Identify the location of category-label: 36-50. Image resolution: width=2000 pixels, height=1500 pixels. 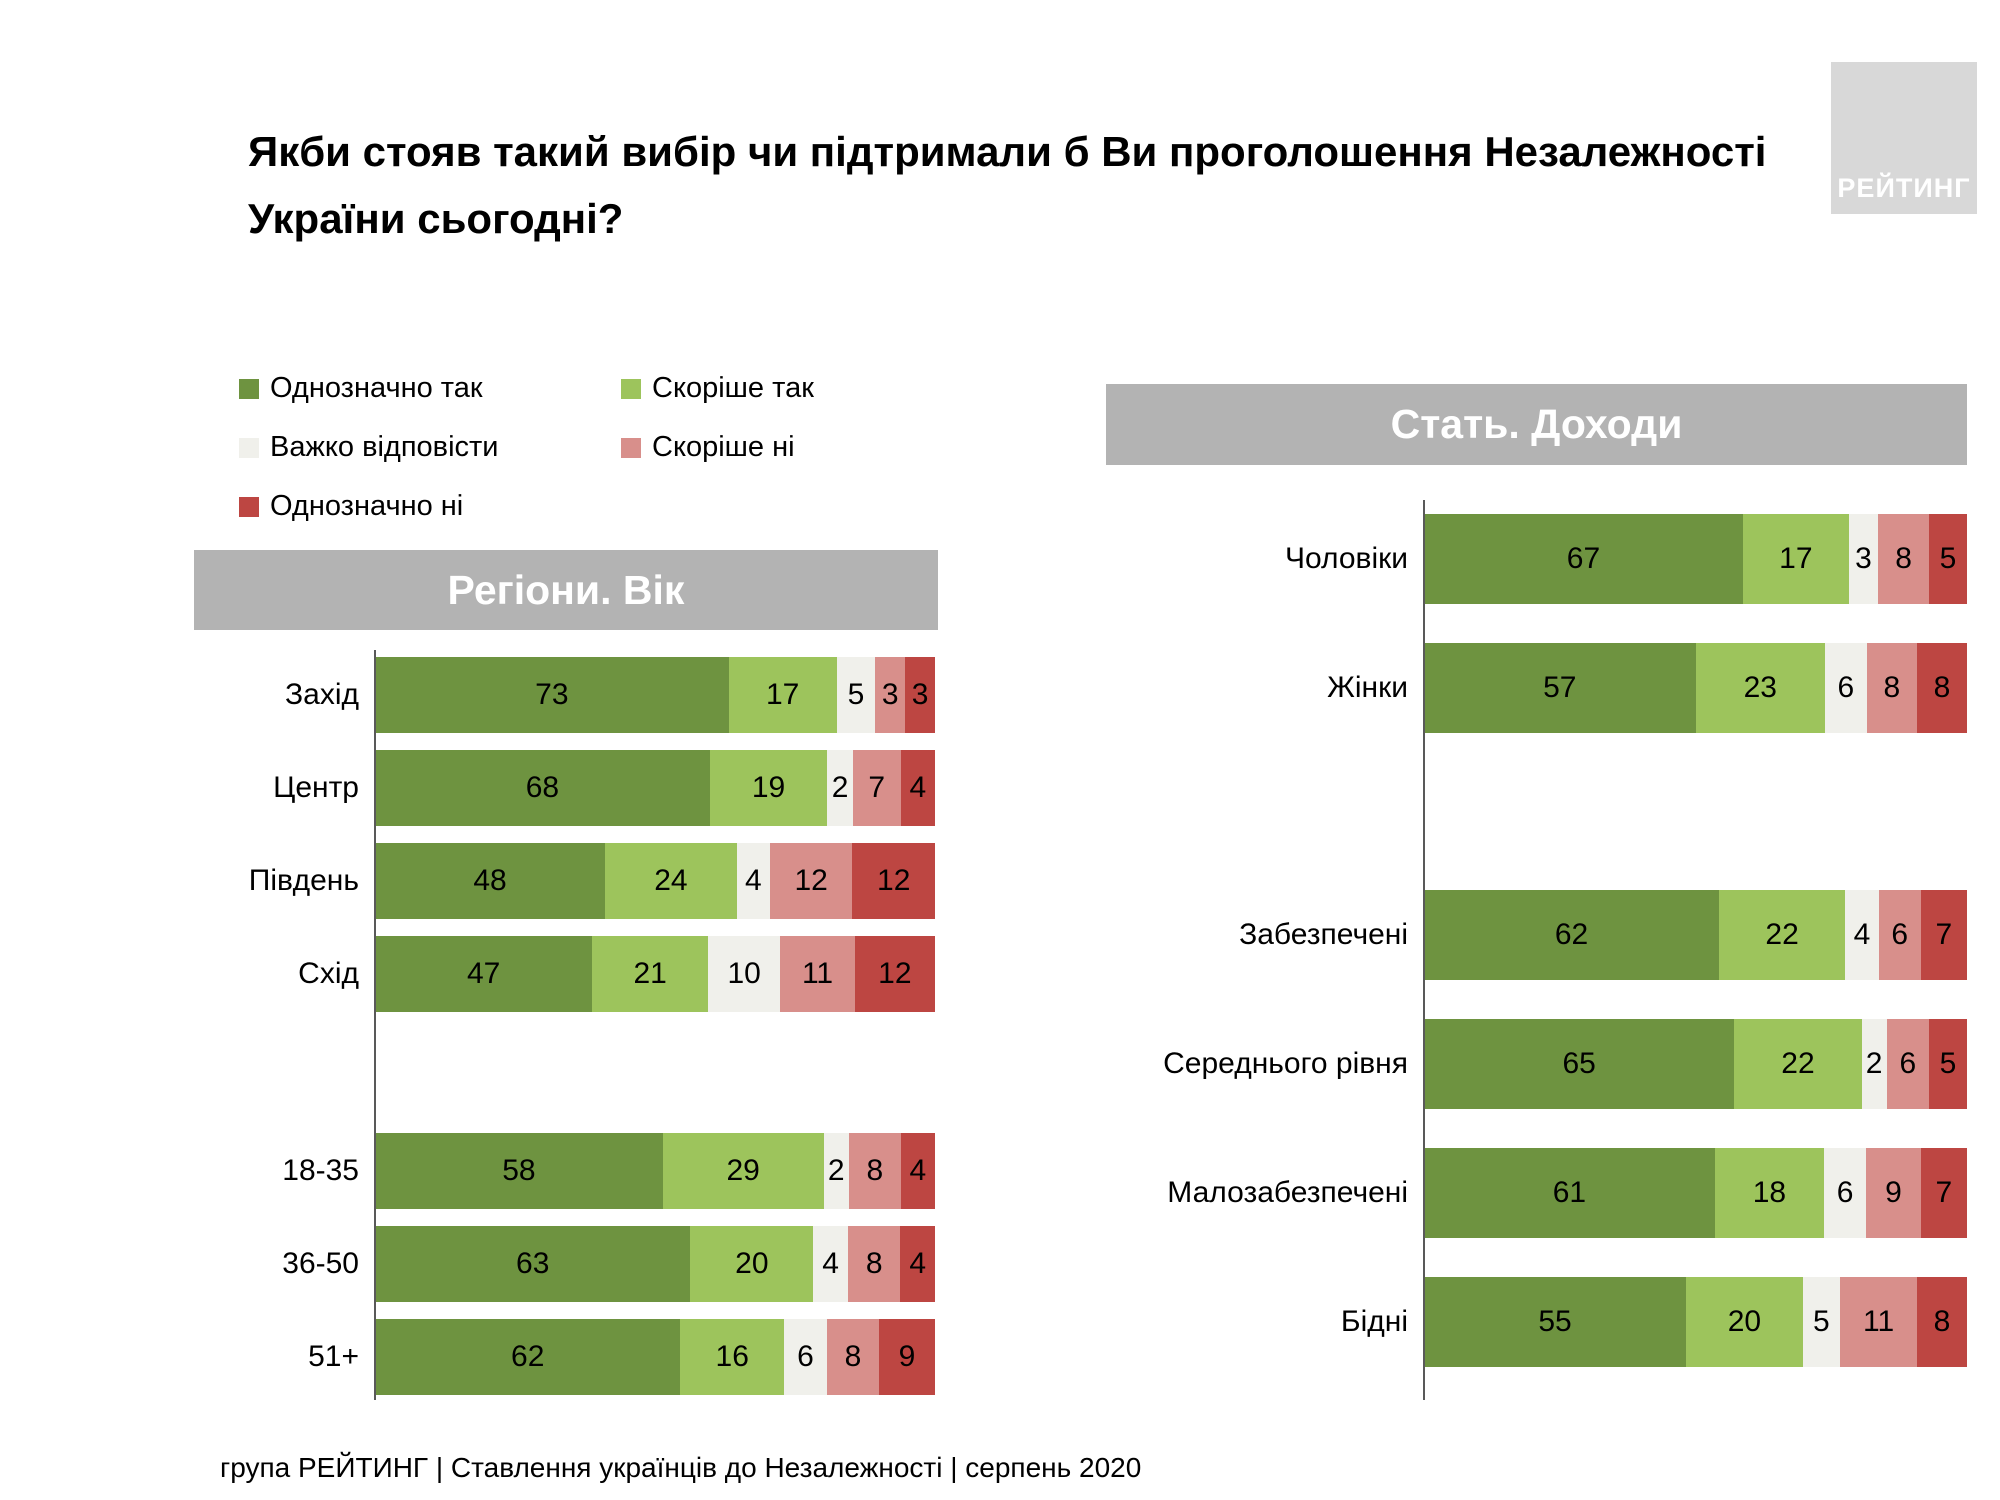
(320, 1263).